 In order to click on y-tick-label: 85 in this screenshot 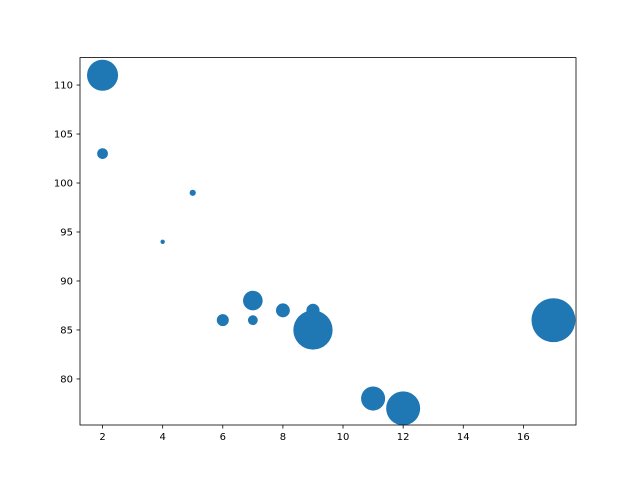, I will do `click(66, 330)`.